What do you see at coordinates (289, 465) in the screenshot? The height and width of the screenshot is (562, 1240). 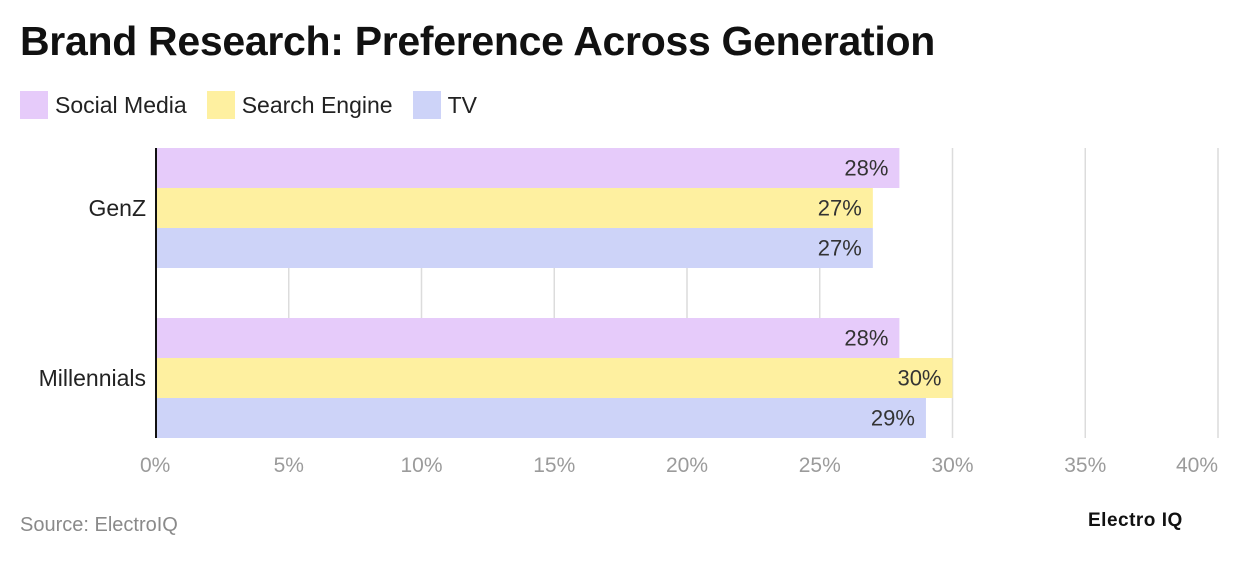 I see `x-tick-label: 5%` at bounding box center [289, 465].